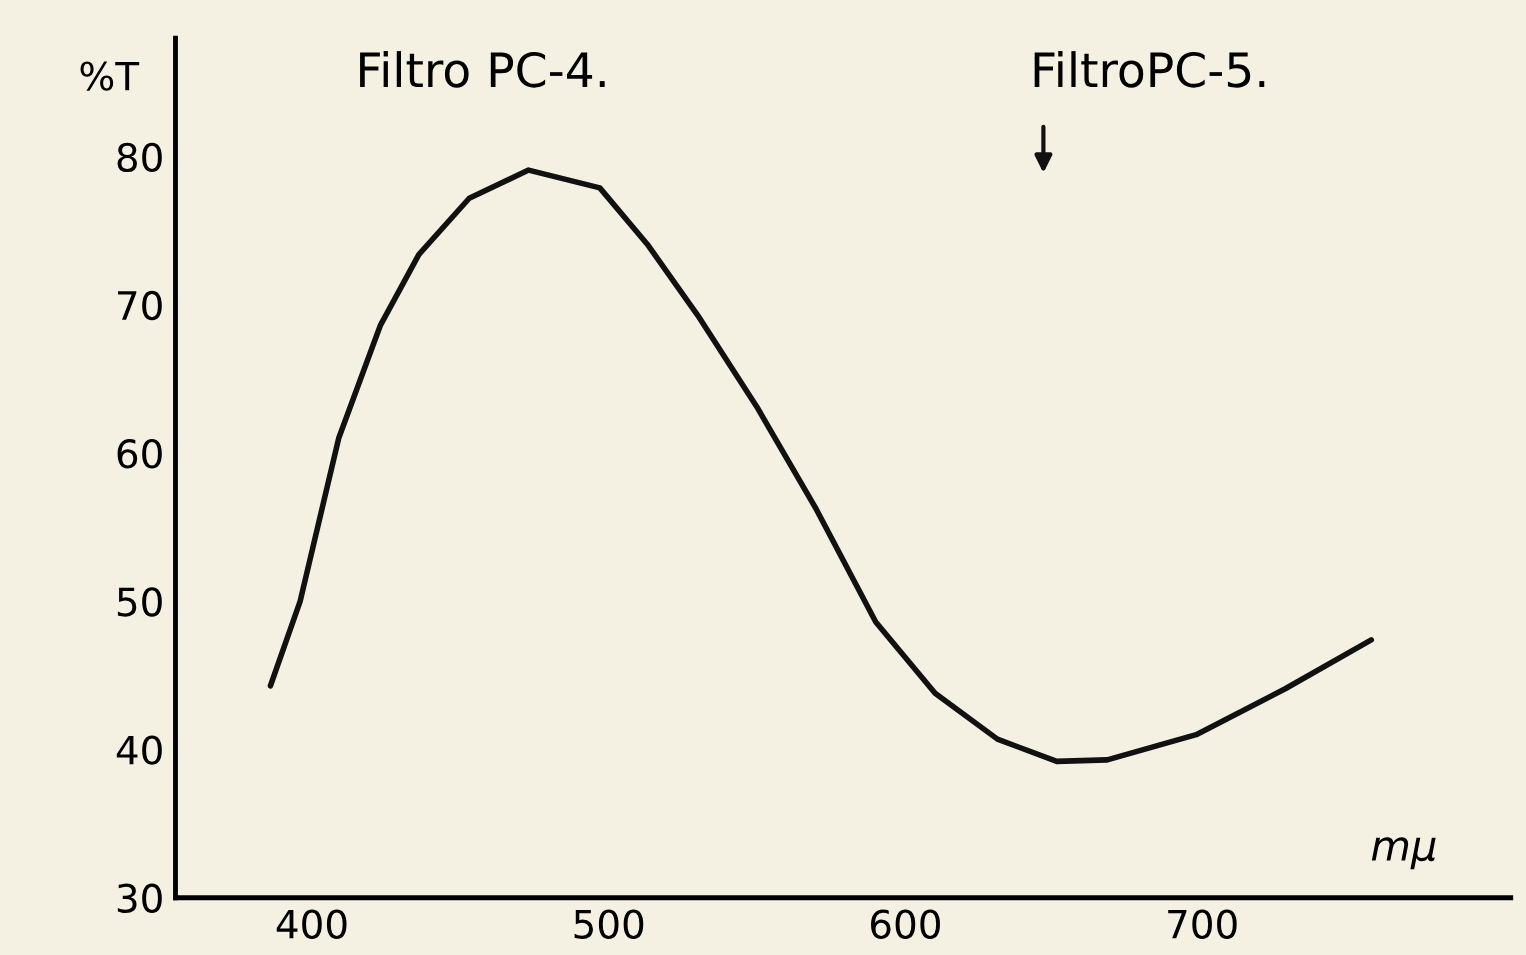  I want to click on y-axis-title: %T, so click(110, 76).